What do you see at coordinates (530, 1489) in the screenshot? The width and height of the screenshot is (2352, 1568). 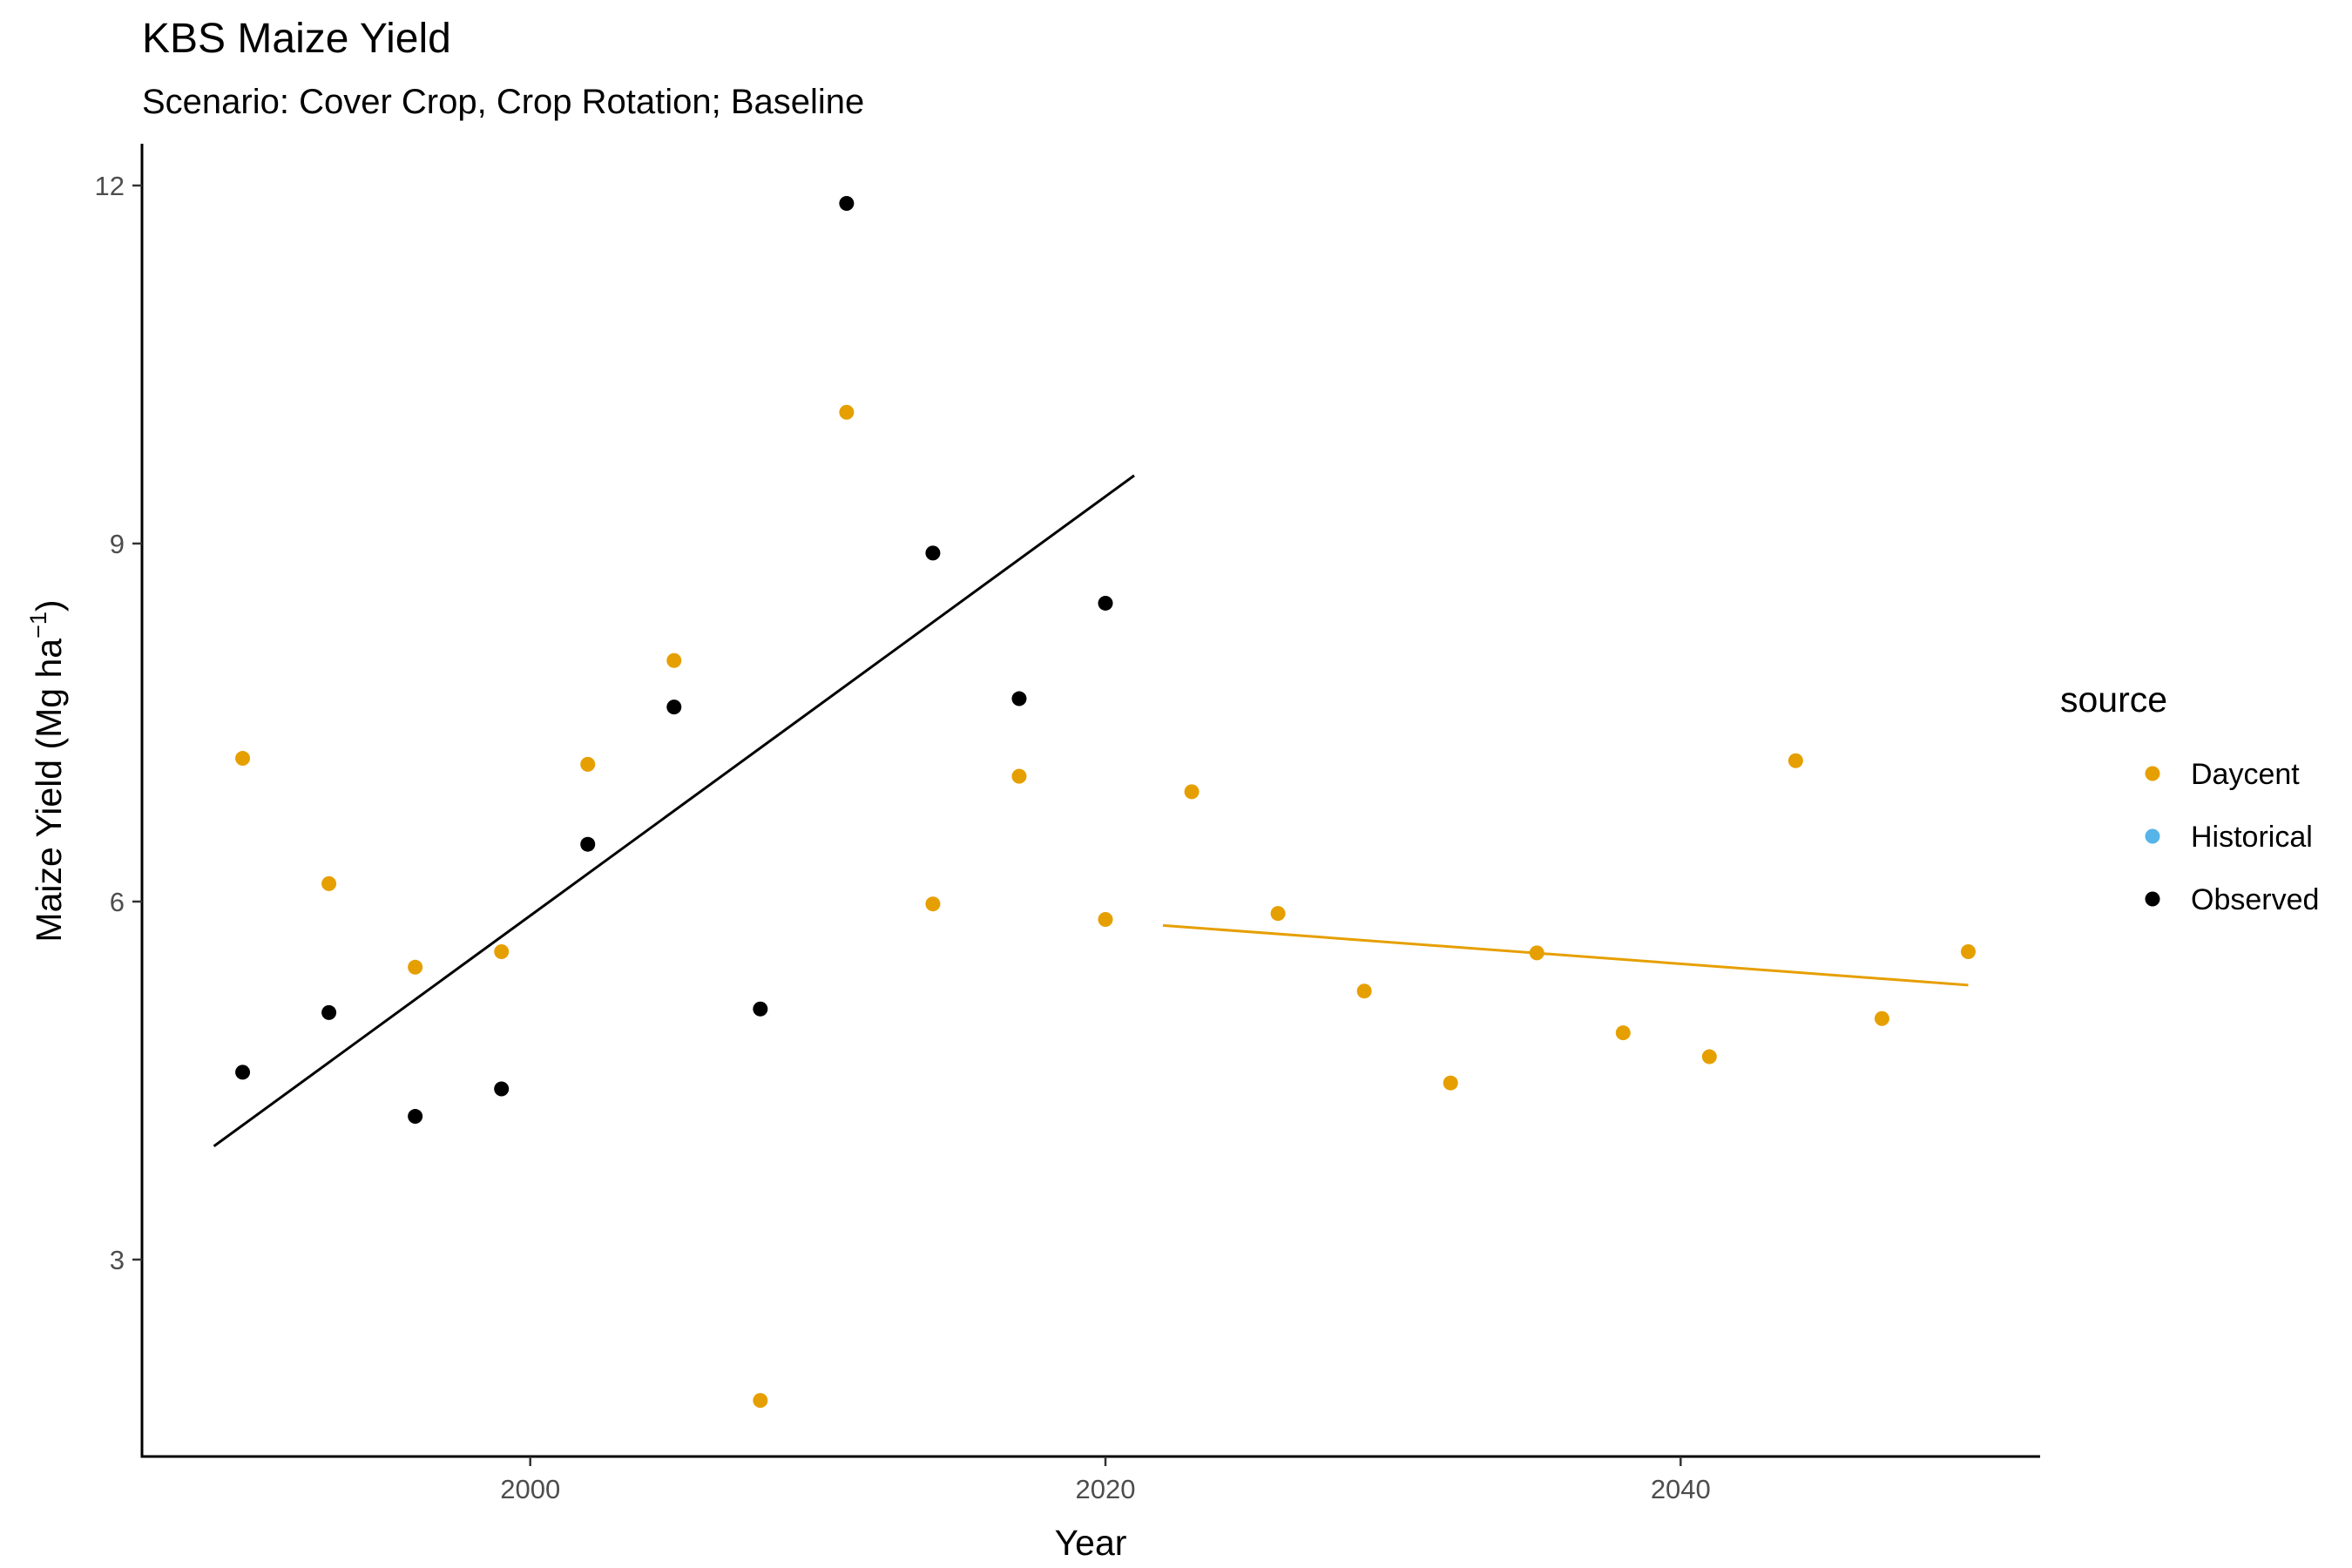 I see `x-tick-label: 2000` at bounding box center [530, 1489].